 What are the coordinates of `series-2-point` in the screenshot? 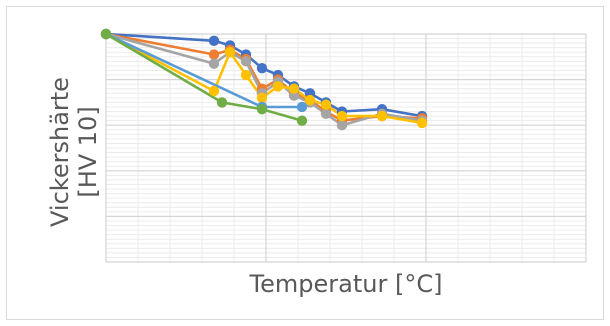 It's located at (214, 54).